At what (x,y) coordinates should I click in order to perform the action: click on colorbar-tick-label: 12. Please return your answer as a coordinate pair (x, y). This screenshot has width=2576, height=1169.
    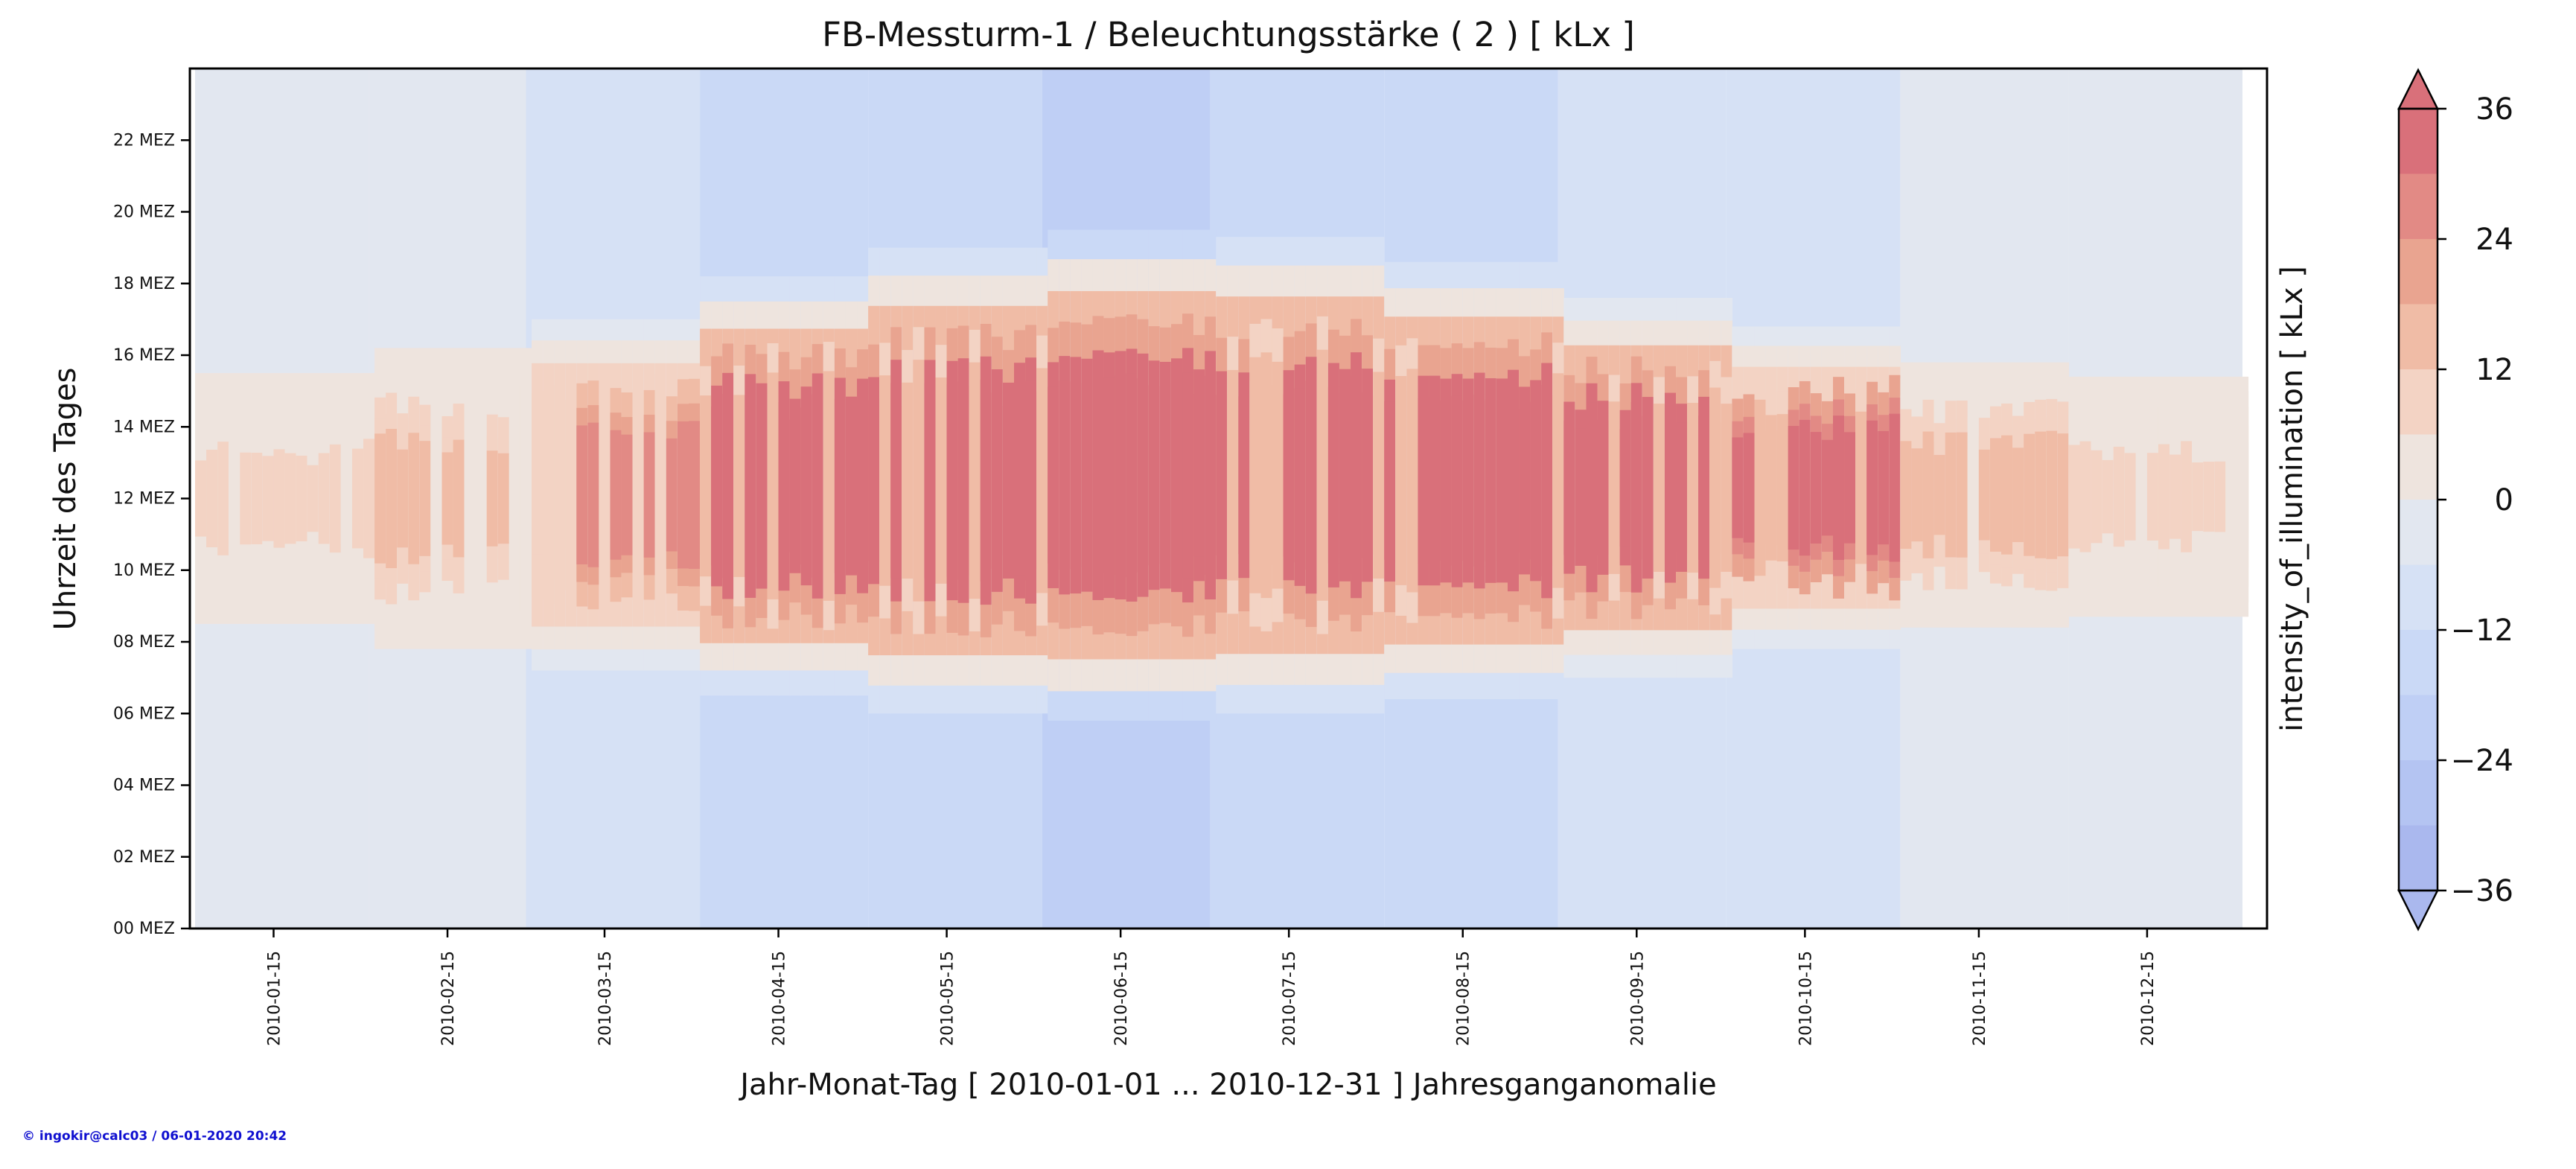
    Looking at the image, I should click on (2494, 370).